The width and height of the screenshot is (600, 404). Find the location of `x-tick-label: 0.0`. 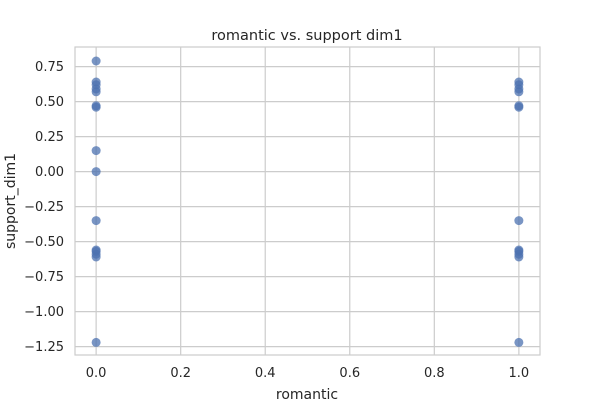

x-tick-label: 0.0 is located at coordinates (96, 373).